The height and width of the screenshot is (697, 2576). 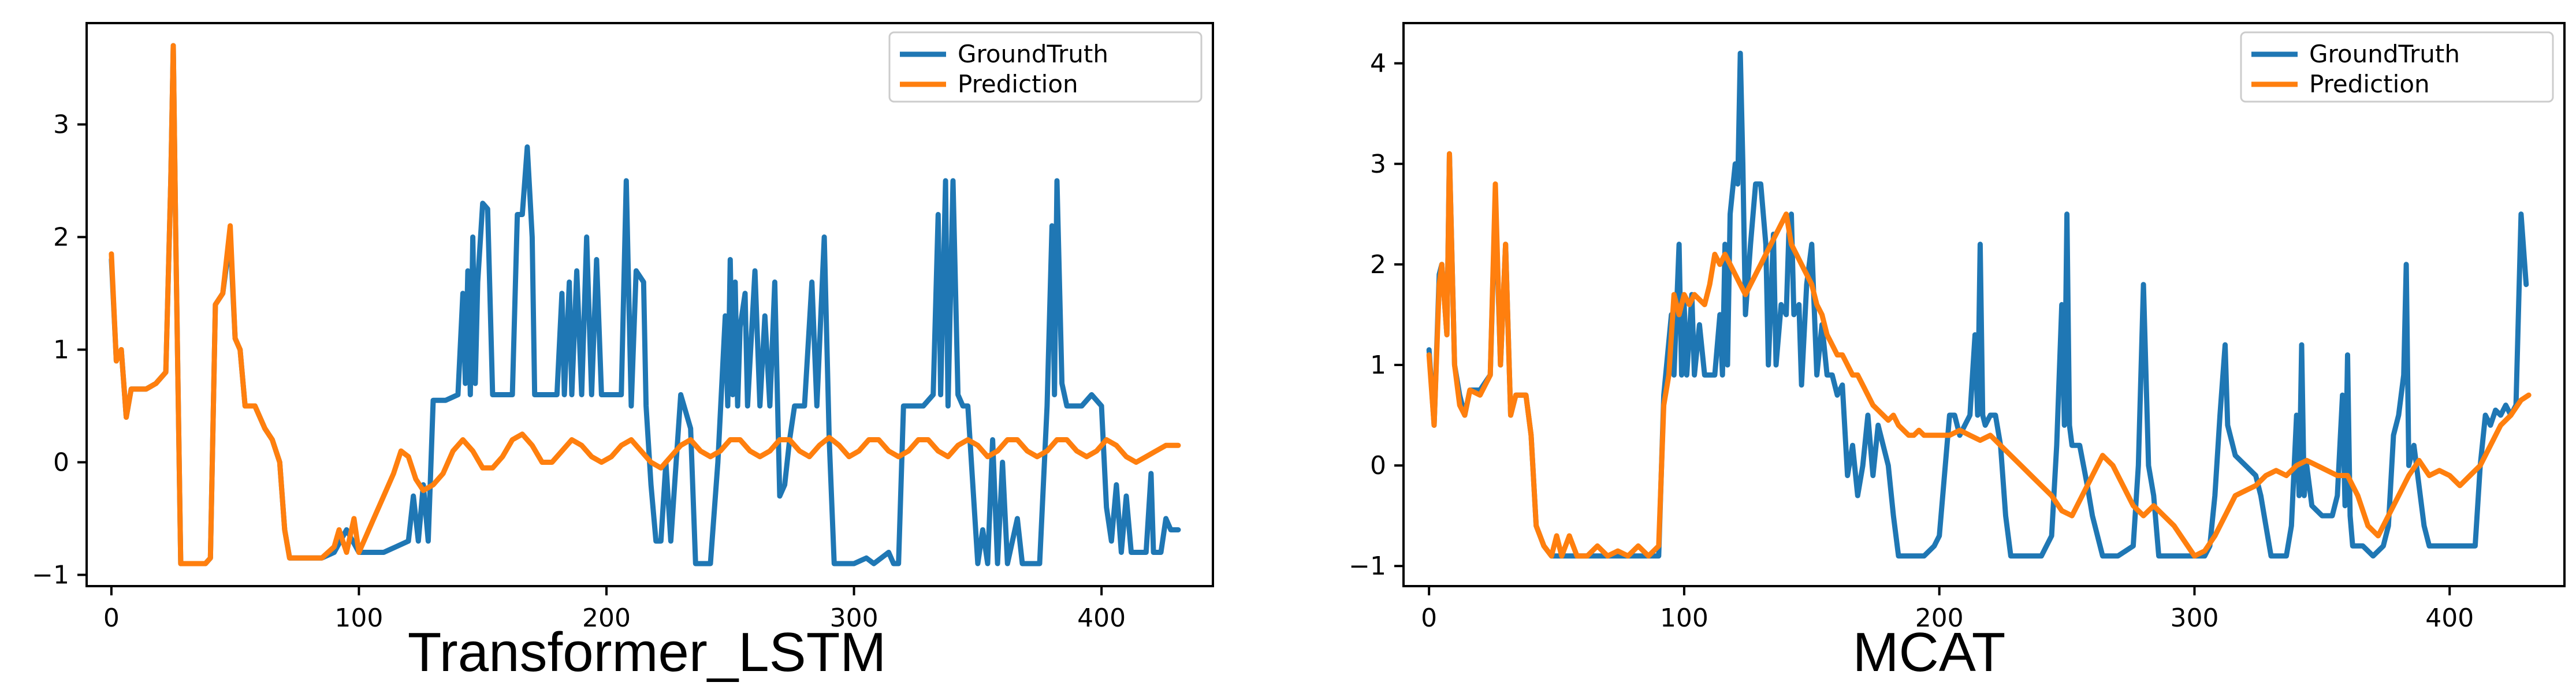 What do you see at coordinates (1378, 64) in the screenshot?
I see `y-tick-label: 4` at bounding box center [1378, 64].